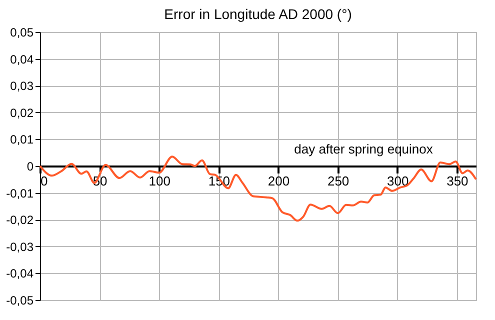  Describe the element at coordinates (20, 220) in the screenshot. I see `y-tick-label: -0,02` at that location.